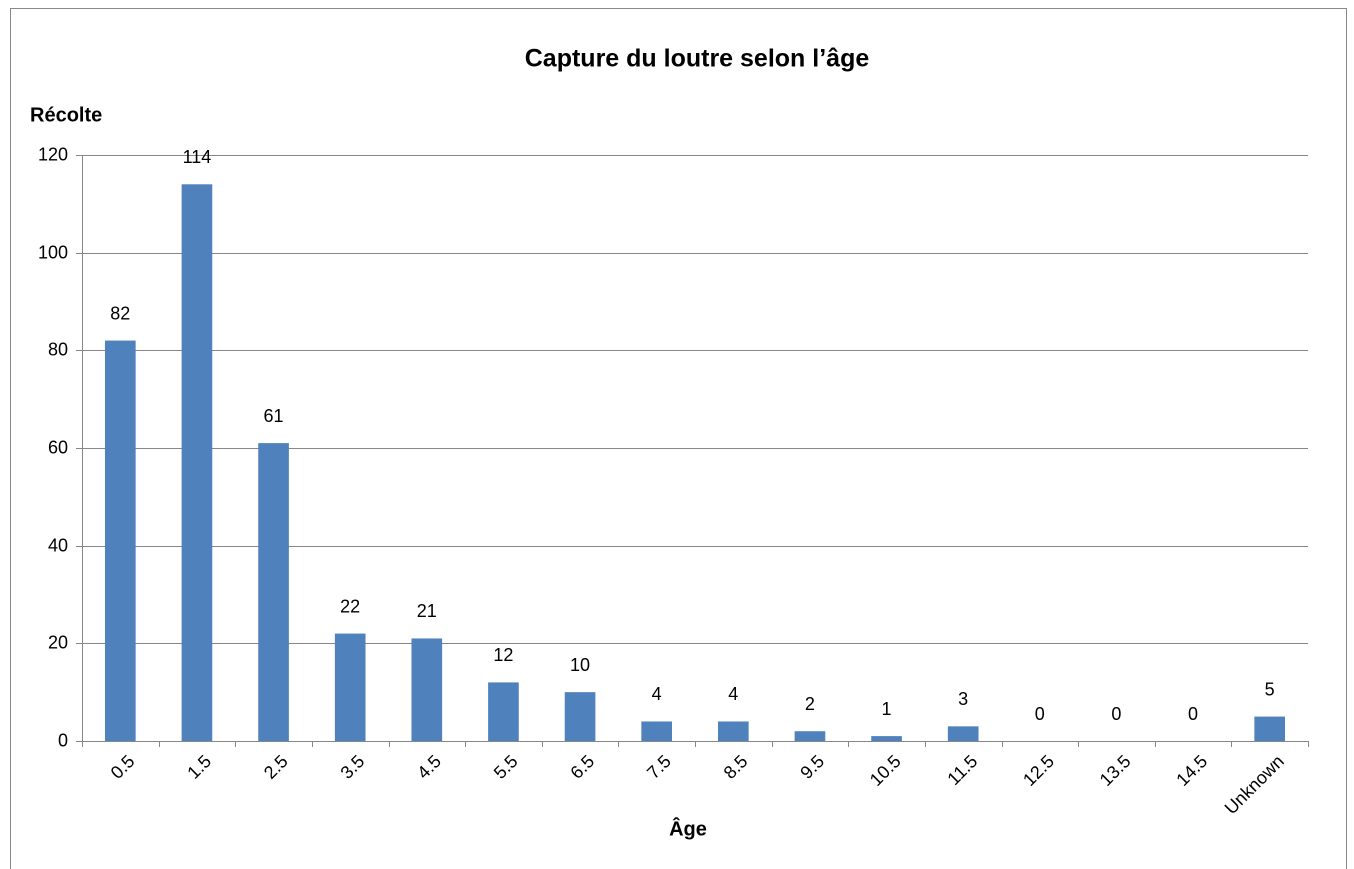 Image resolution: width=1354 pixels, height=869 pixels. What do you see at coordinates (197, 157) in the screenshot?
I see `data-label: 114` at bounding box center [197, 157].